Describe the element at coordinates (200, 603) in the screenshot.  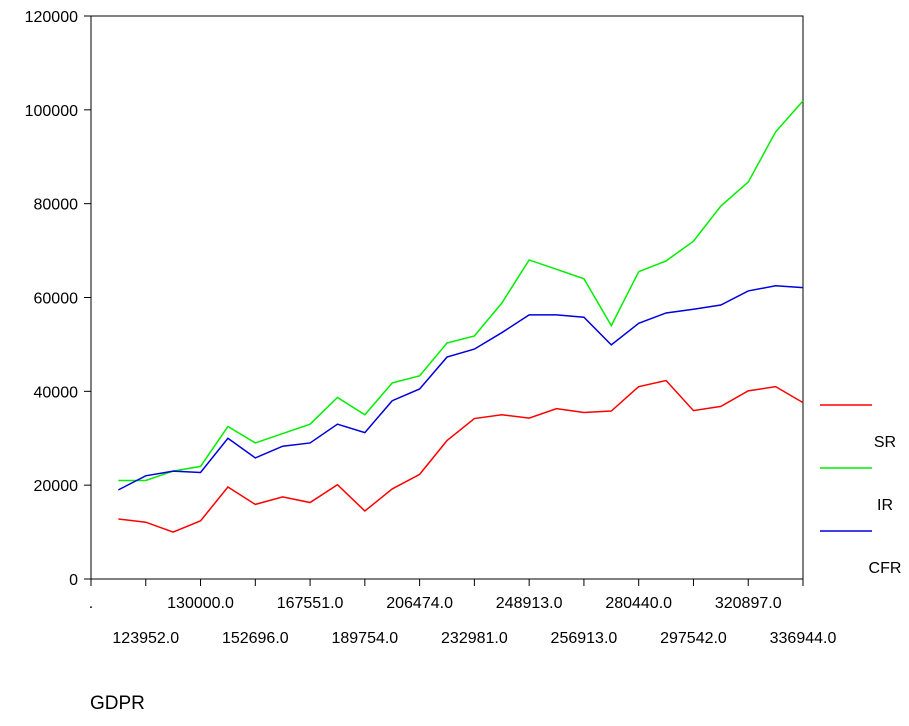
I see `x-tick-label: 130000.0` at that location.